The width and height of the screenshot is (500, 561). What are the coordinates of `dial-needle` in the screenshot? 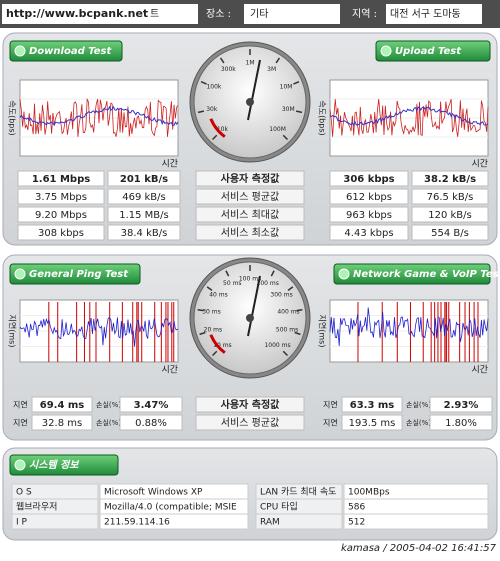 It's located at (254, 90).